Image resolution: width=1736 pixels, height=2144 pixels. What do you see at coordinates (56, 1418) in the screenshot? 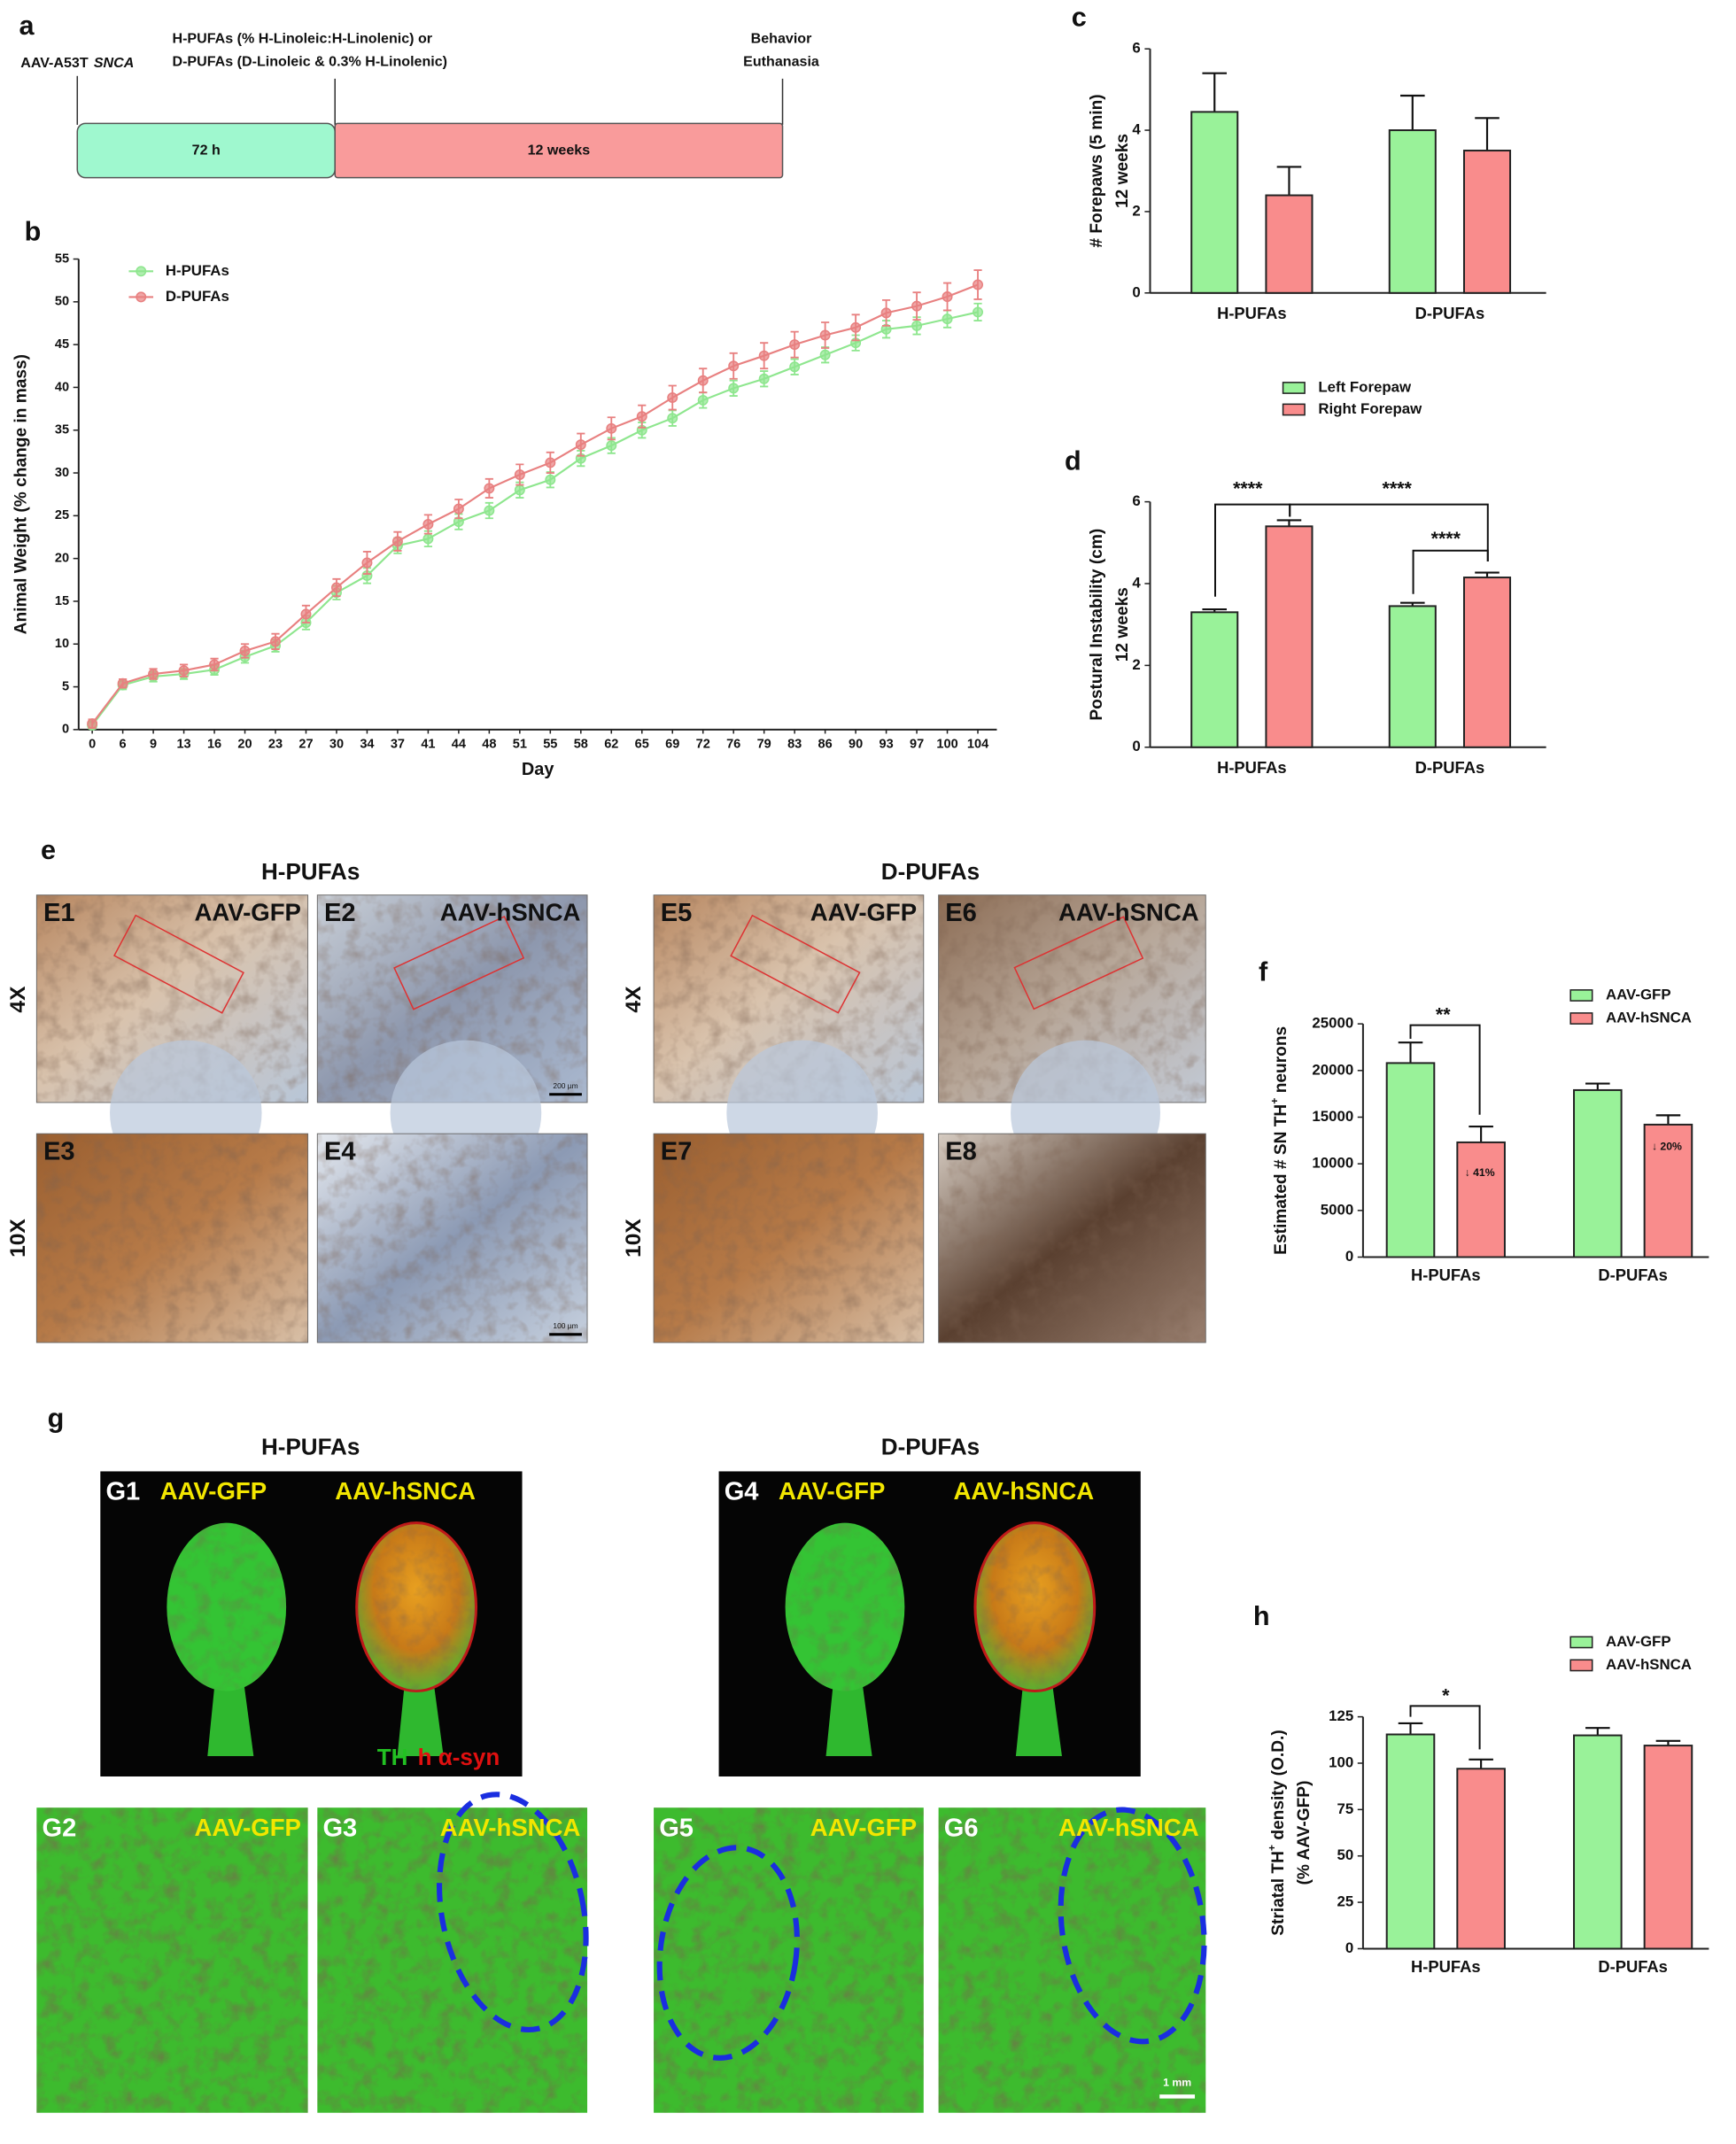
I see `panel-label: g` at bounding box center [56, 1418].